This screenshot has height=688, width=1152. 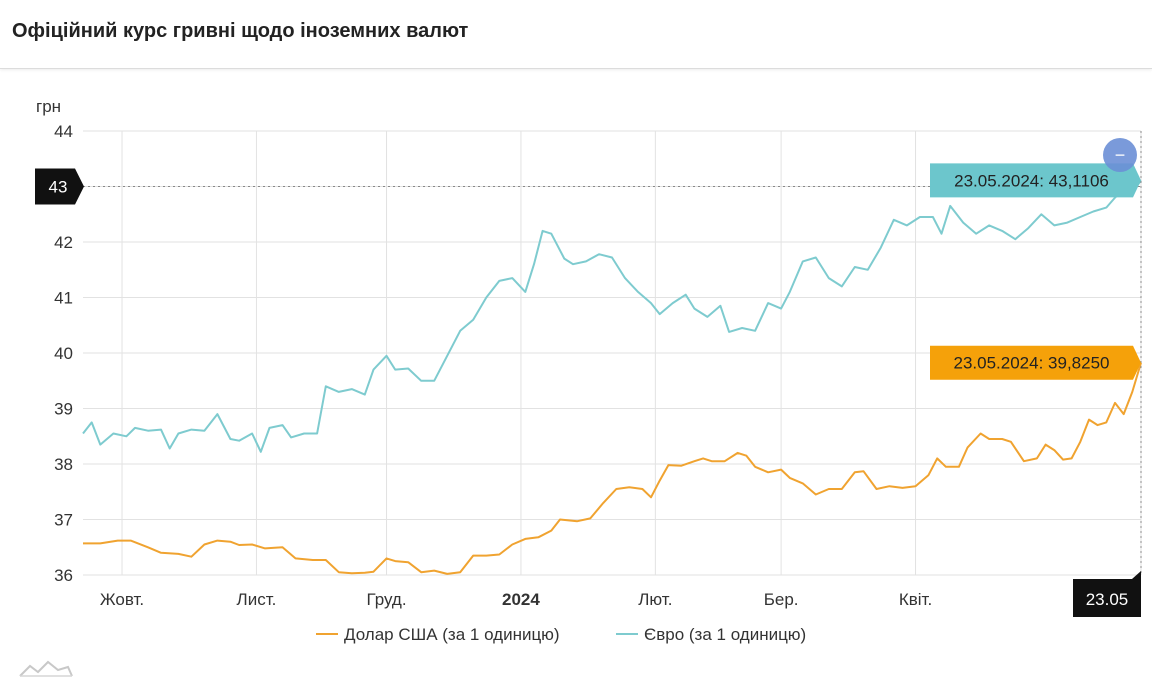 I want to click on tooltip-text-1: 23.05.2024: 43,1106, so click(x=1031, y=180).